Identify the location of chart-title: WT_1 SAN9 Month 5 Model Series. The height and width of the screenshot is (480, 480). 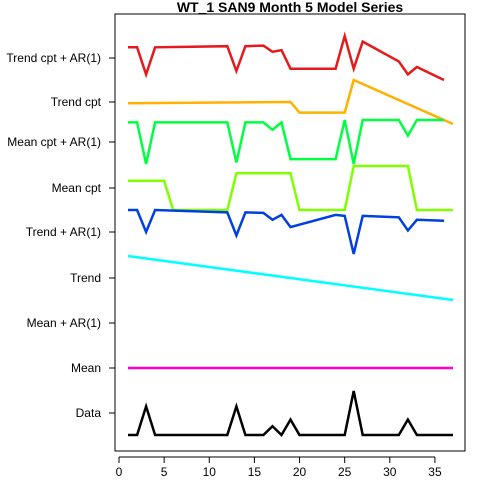
(290, 7).